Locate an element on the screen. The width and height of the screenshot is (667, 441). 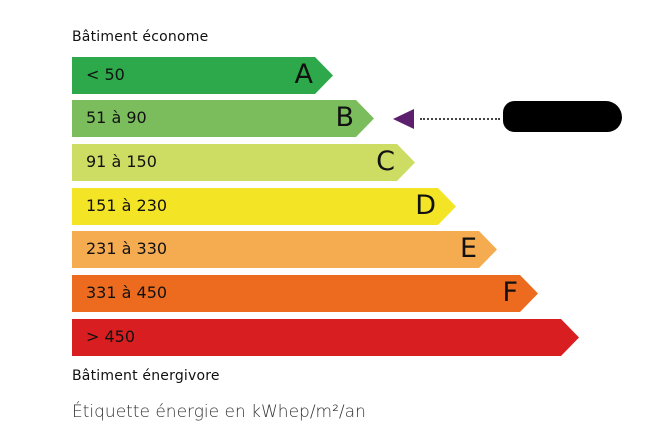
energy-bar-c: 91 à 150 C is located at coordinates (243, 162).